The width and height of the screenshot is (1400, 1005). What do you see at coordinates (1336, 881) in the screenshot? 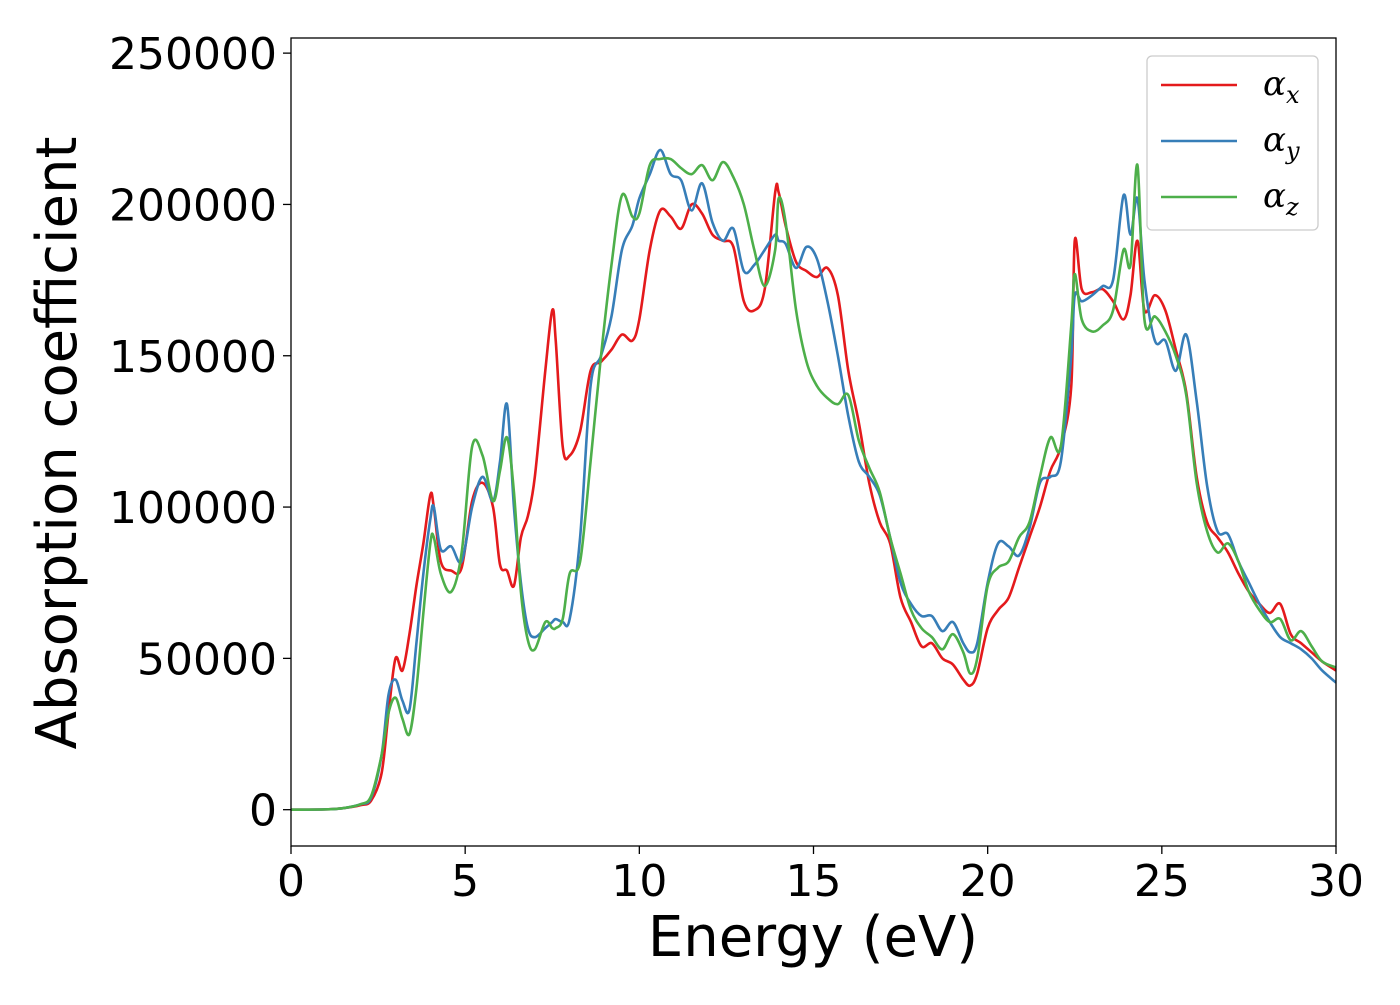
I see `x-tick-label: 30` at bounding box center [1336, 881].